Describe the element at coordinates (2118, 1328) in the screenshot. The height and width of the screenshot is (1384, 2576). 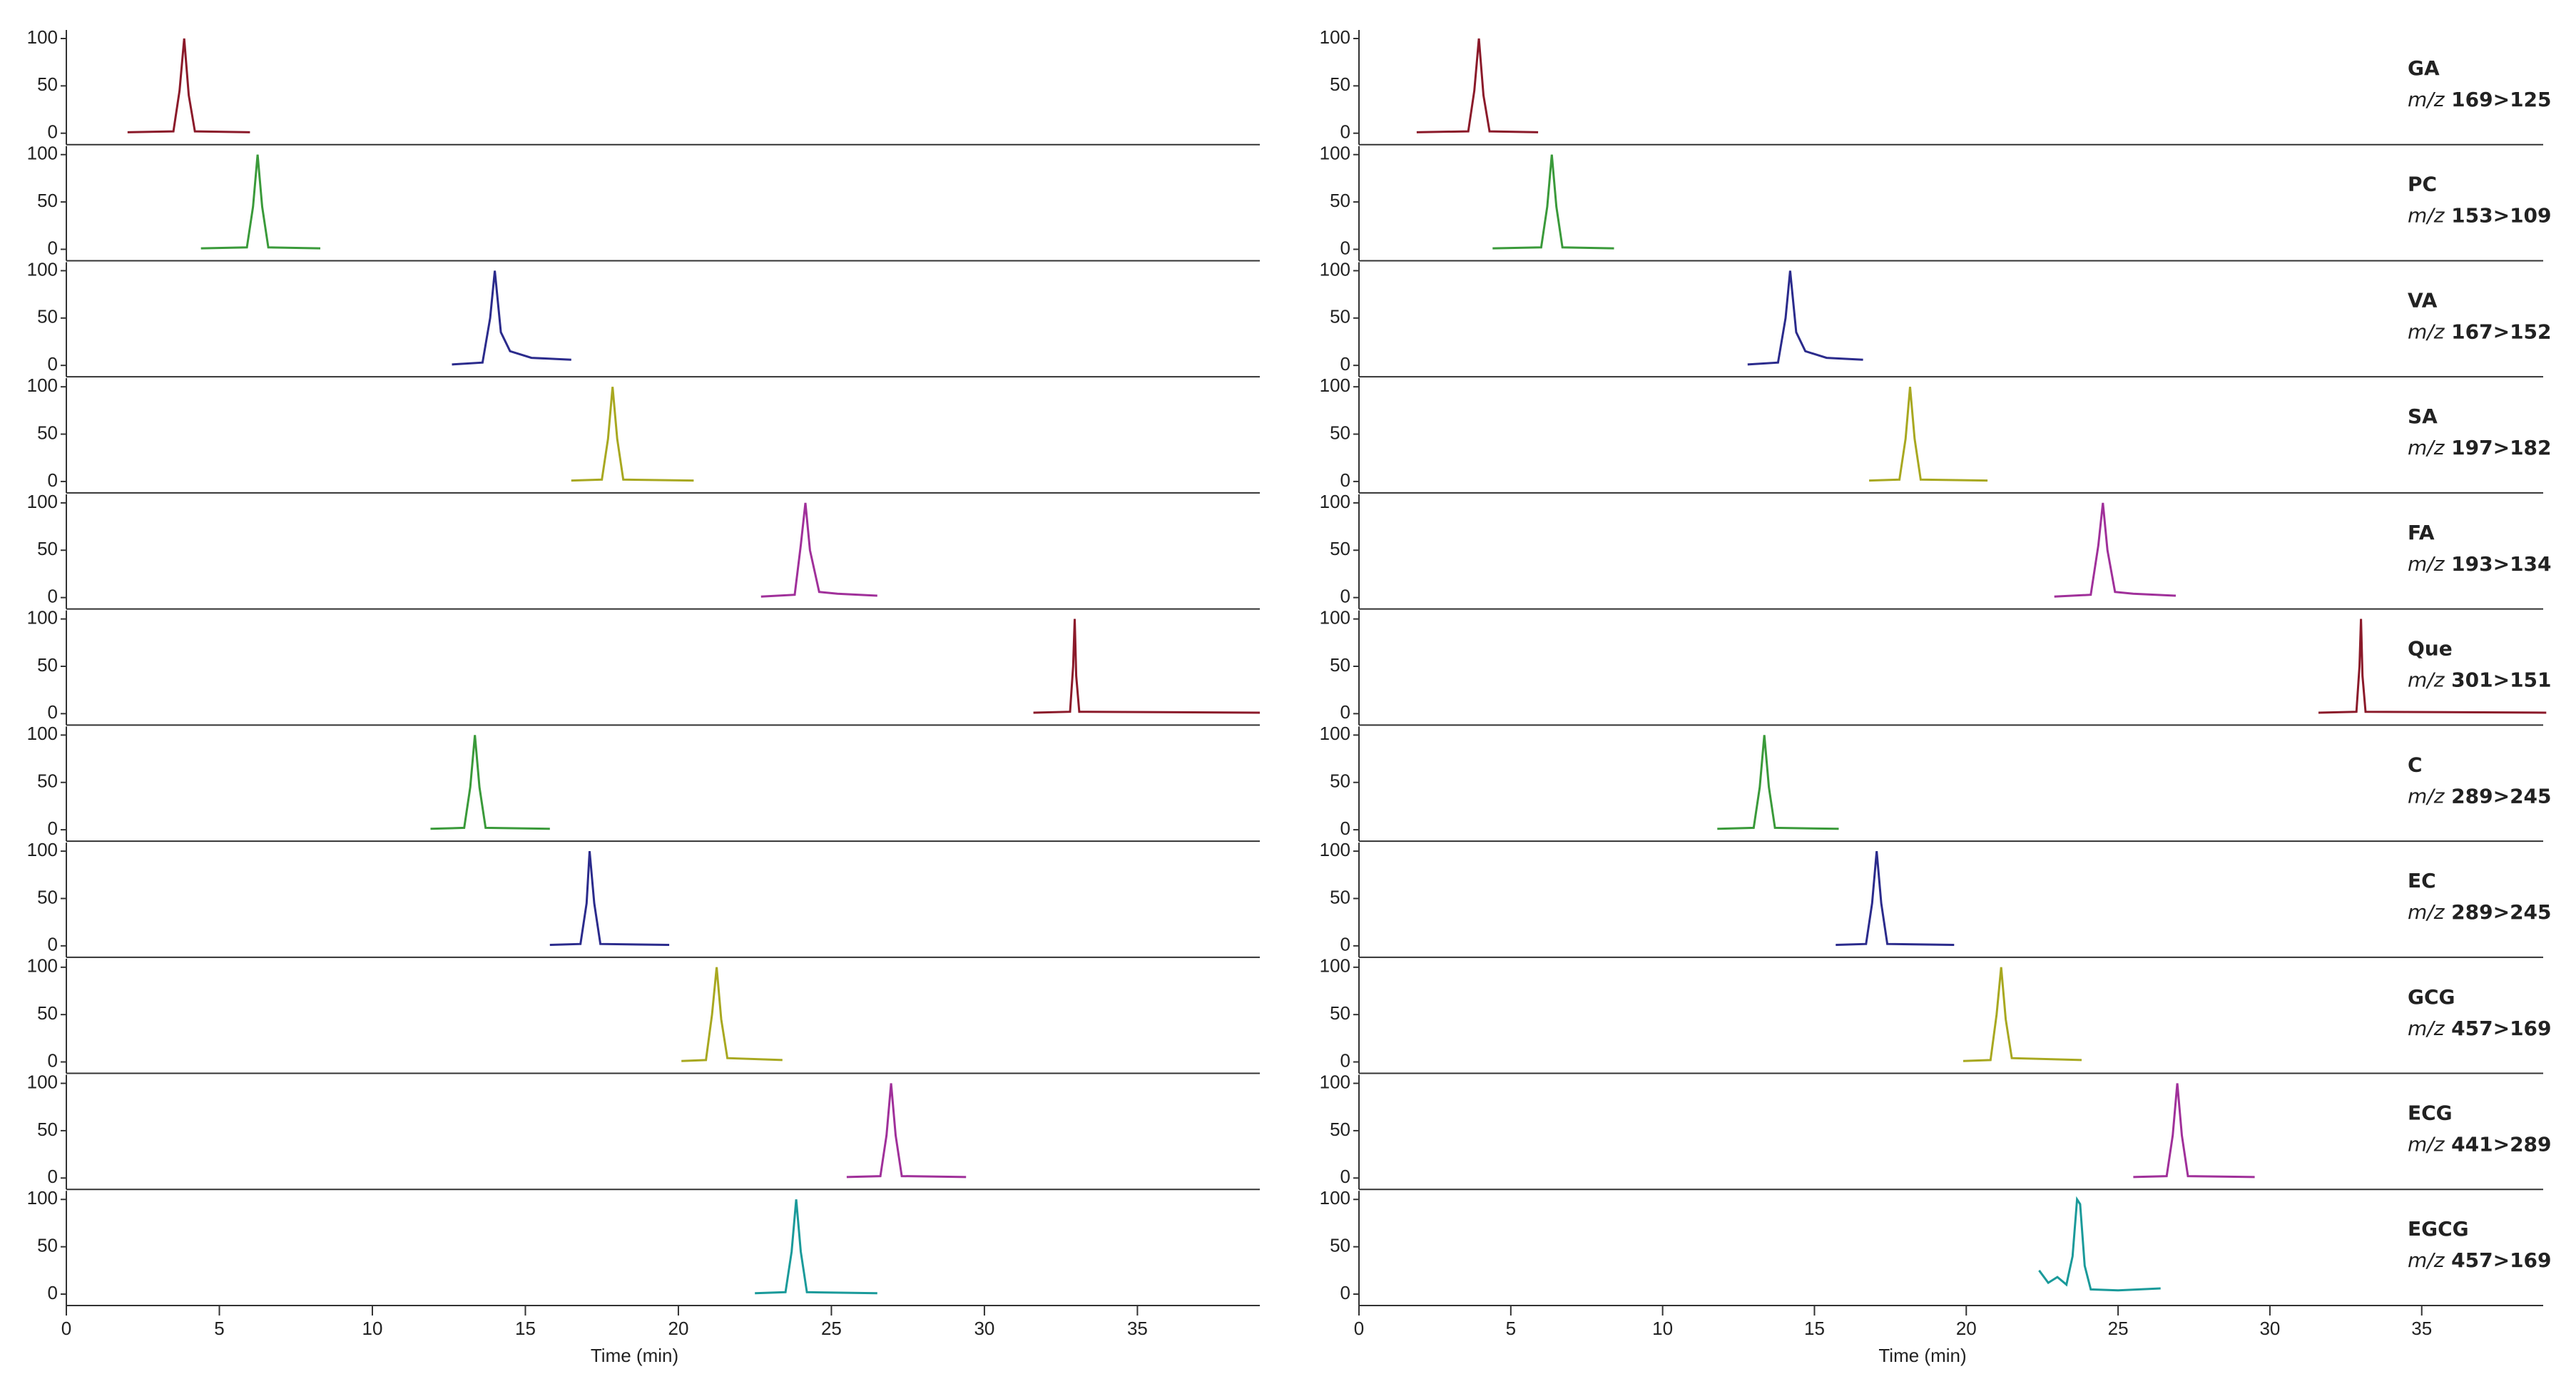
I see `x-tick-label: 25` at that location.